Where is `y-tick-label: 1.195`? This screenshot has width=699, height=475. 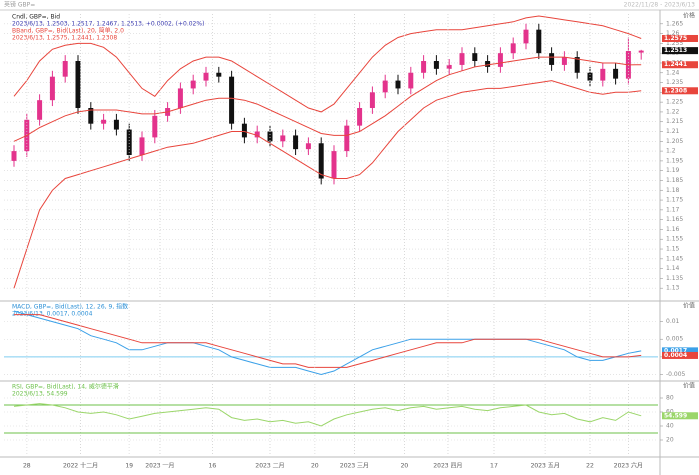 y-tick-label: 1.195 is located at coordinates (674, 160).